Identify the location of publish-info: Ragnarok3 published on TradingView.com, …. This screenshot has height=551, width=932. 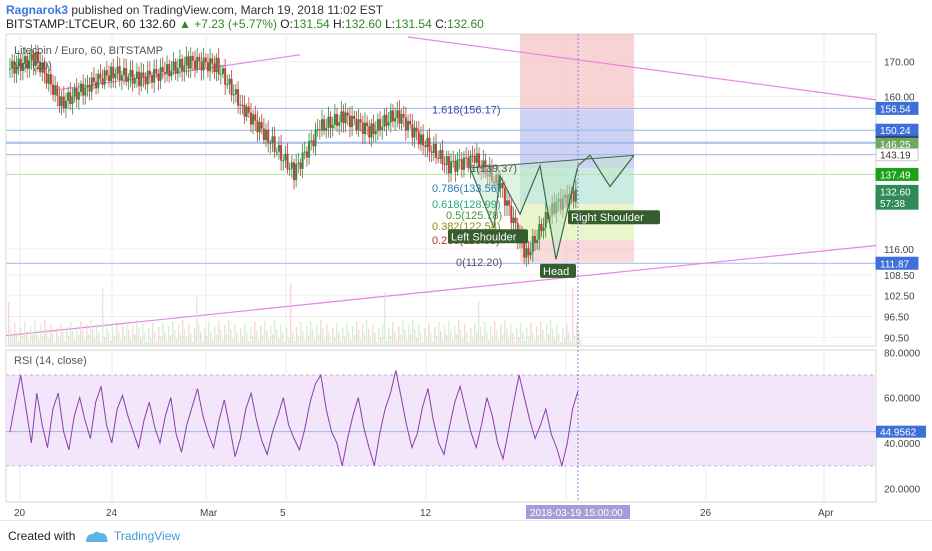
(194, 10).